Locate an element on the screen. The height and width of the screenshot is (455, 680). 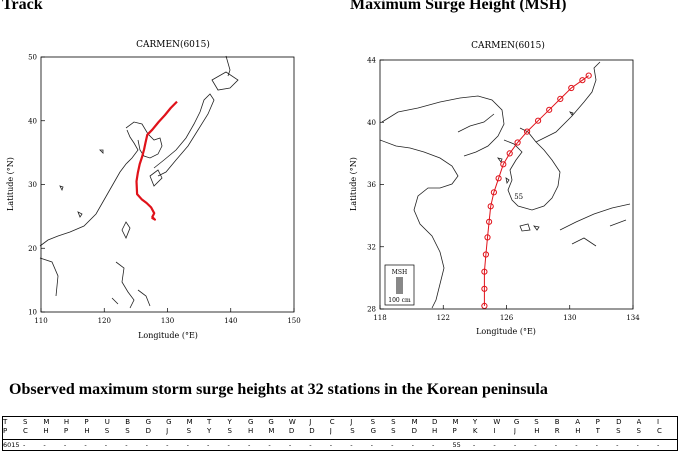
track-x-ticks: 110 120 130 140 150 is located at coordinates (167, 316).